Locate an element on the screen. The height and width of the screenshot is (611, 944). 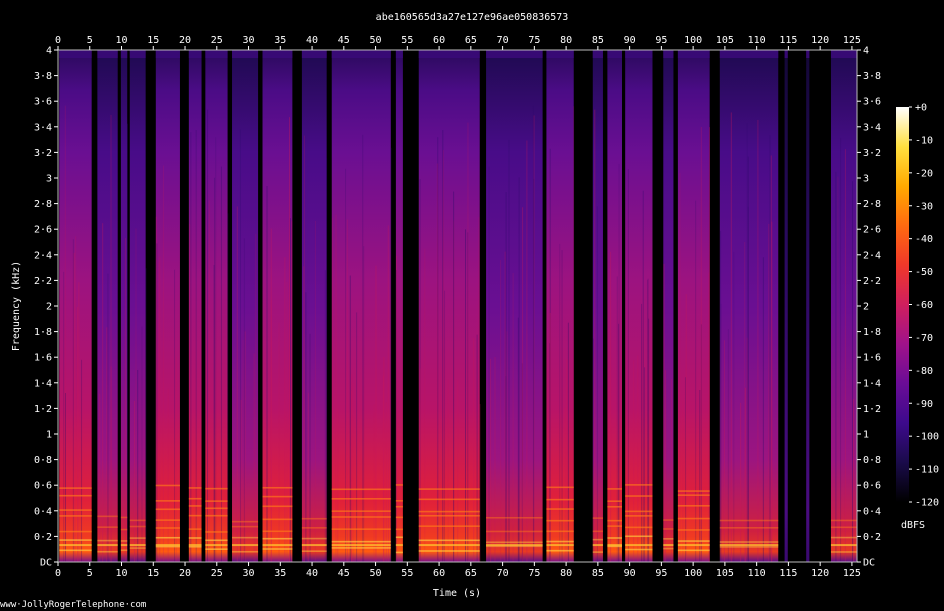
x-tick-label-top: 10 is located at coordinates (121, 40).